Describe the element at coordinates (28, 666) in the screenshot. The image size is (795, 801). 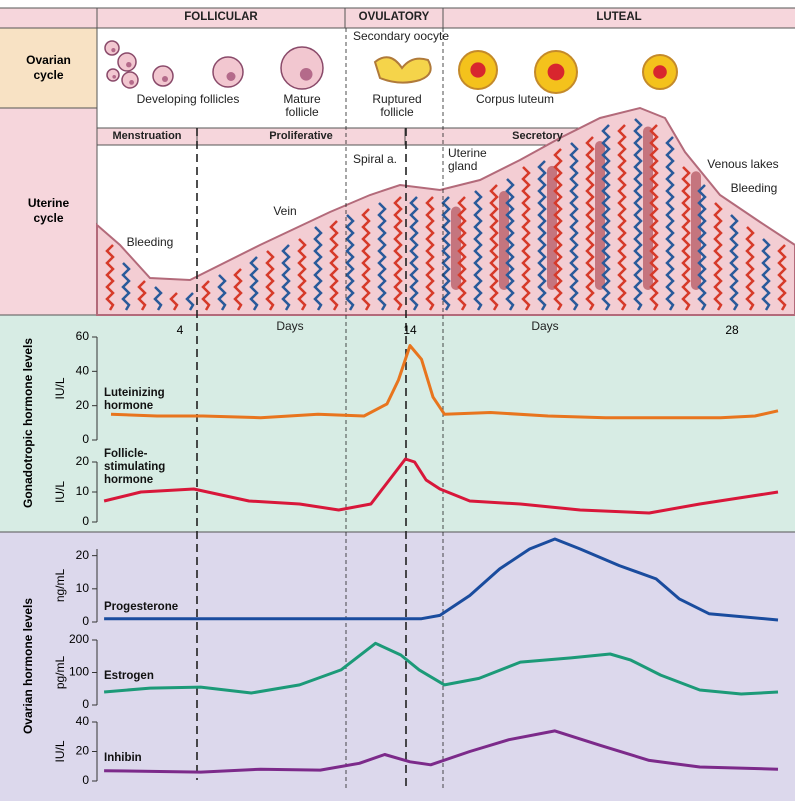
I see `group-label: Ovarian hormone levels` at that location.